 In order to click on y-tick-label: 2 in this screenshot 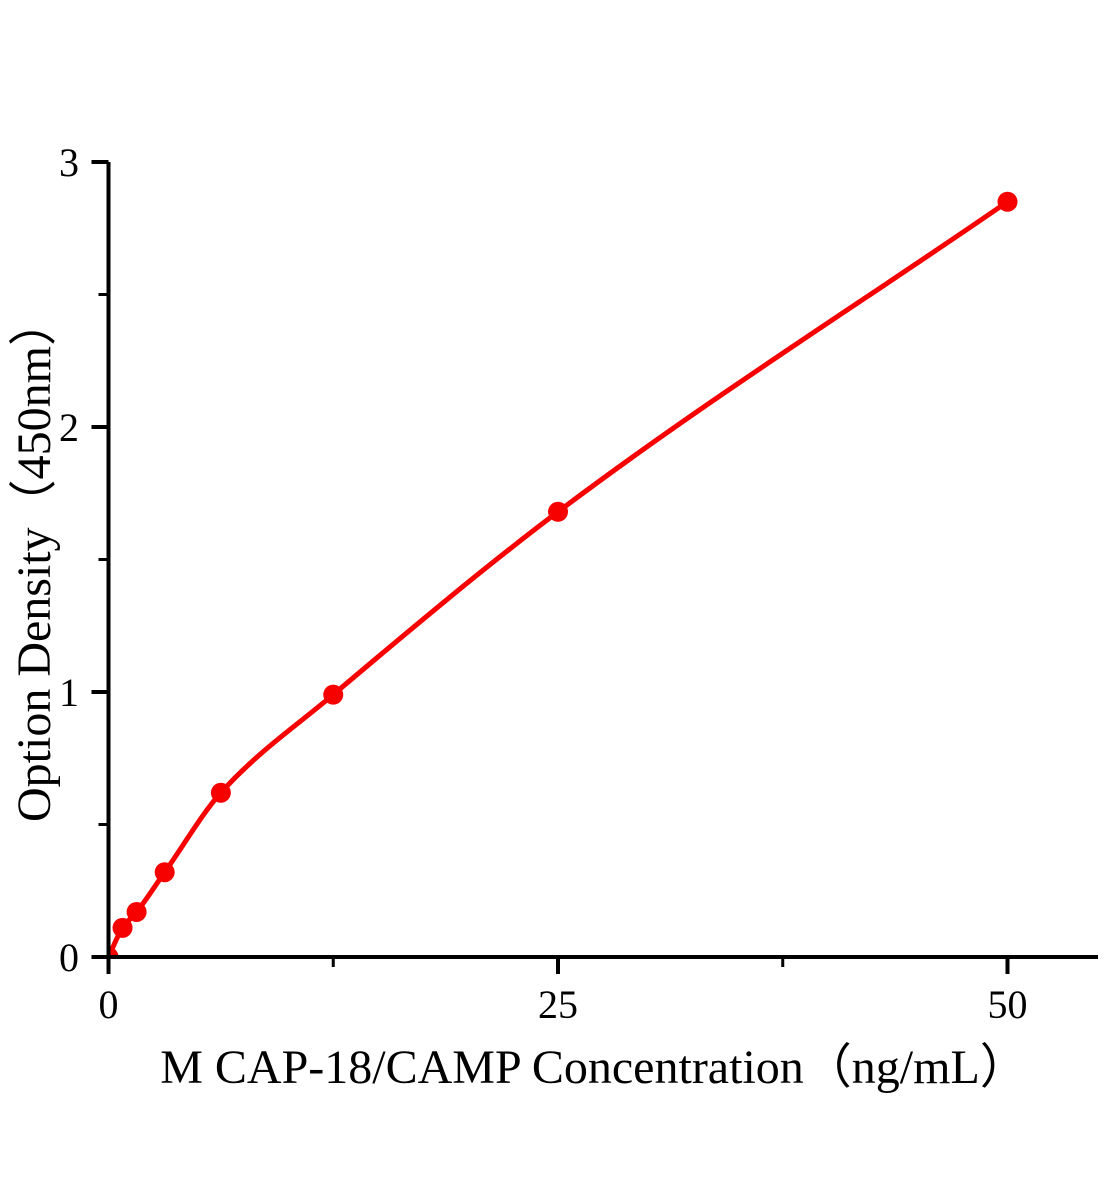, I will do `click(69, 427)`.